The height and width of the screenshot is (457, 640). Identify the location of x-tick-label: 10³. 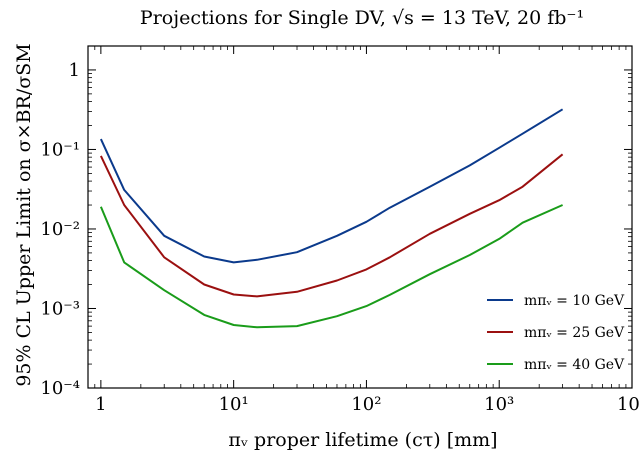
(499, 404).